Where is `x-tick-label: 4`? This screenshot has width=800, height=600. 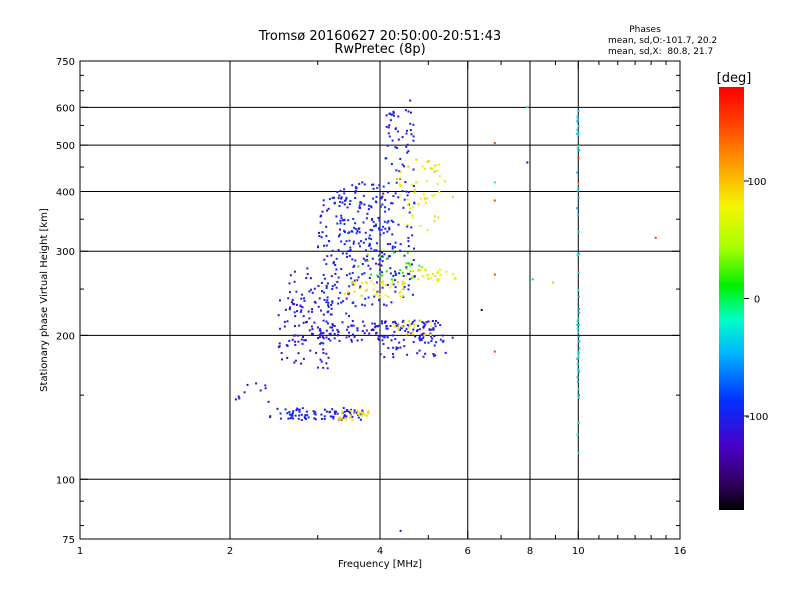 x-tick-label: 4 is located at coordinates (380, 551).